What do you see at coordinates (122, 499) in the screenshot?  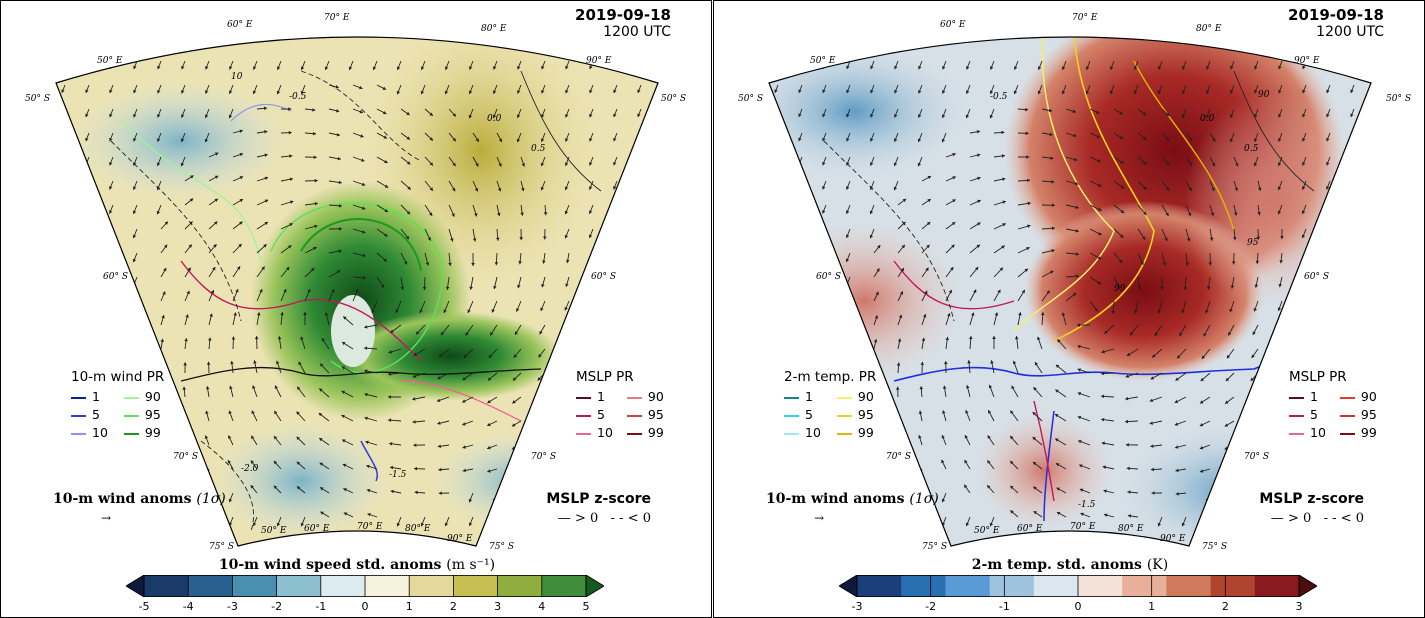 I see `wind-key-label: 10-m wind anoms` at bounding box center [122, 499].